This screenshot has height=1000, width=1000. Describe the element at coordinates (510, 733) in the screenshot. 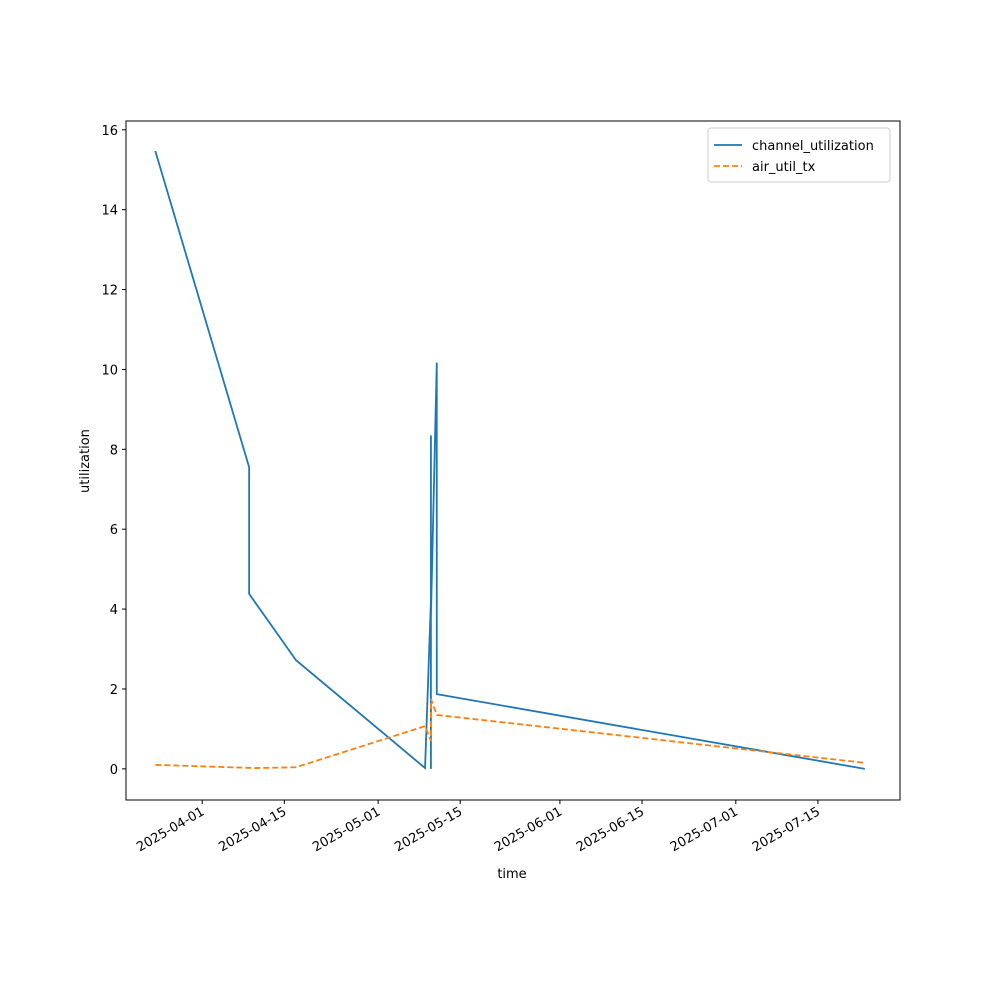

I see `line-series` at that location.